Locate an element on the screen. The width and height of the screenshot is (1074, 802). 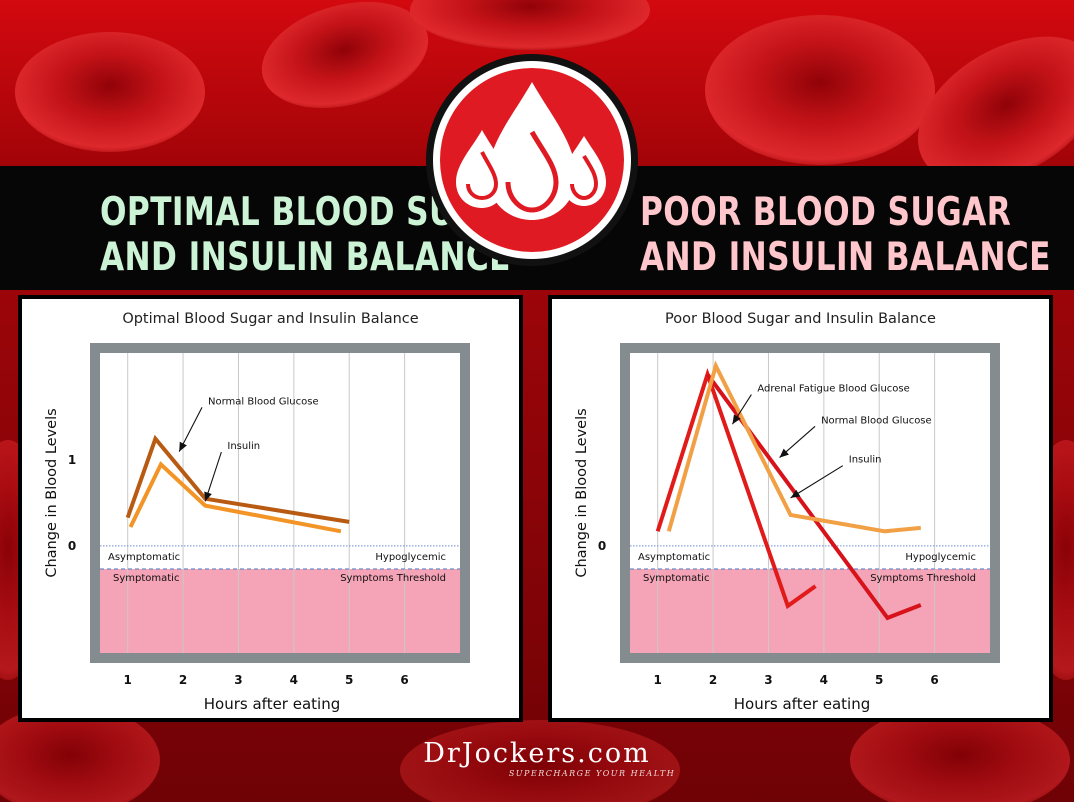
headline-optimal: OPTIMAL BLOOD SUGAR AND INSULIN BALANCE is located at coordinates (315, 235).